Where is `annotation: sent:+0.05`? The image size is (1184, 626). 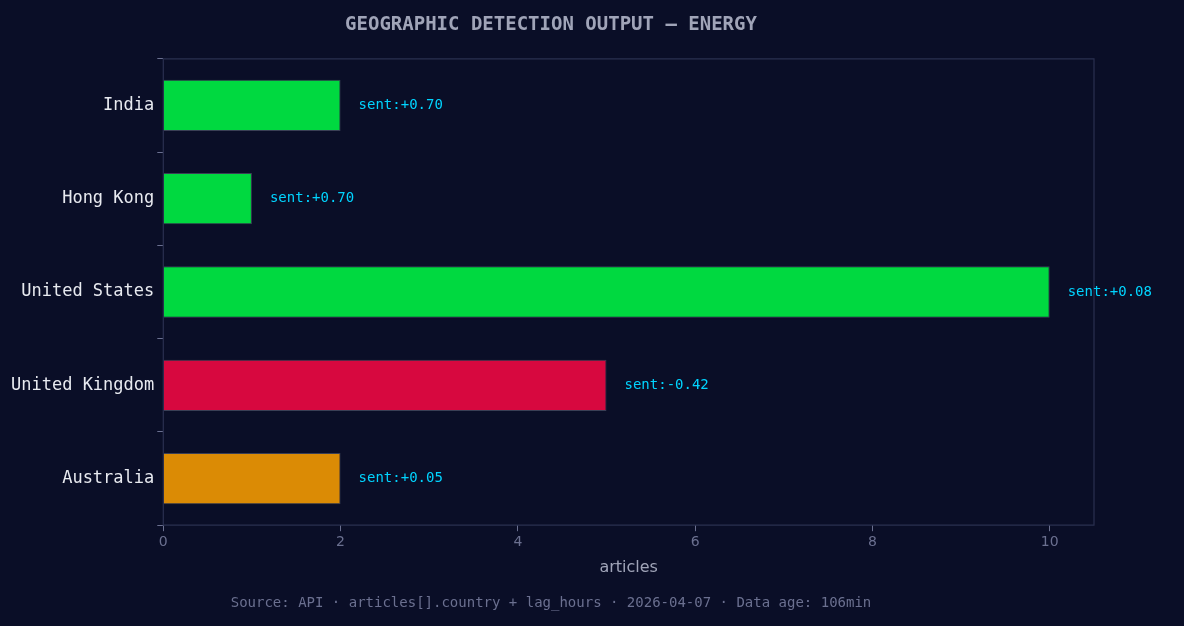 annotation: sent:+0.05 is located at coordinates (400, 477).